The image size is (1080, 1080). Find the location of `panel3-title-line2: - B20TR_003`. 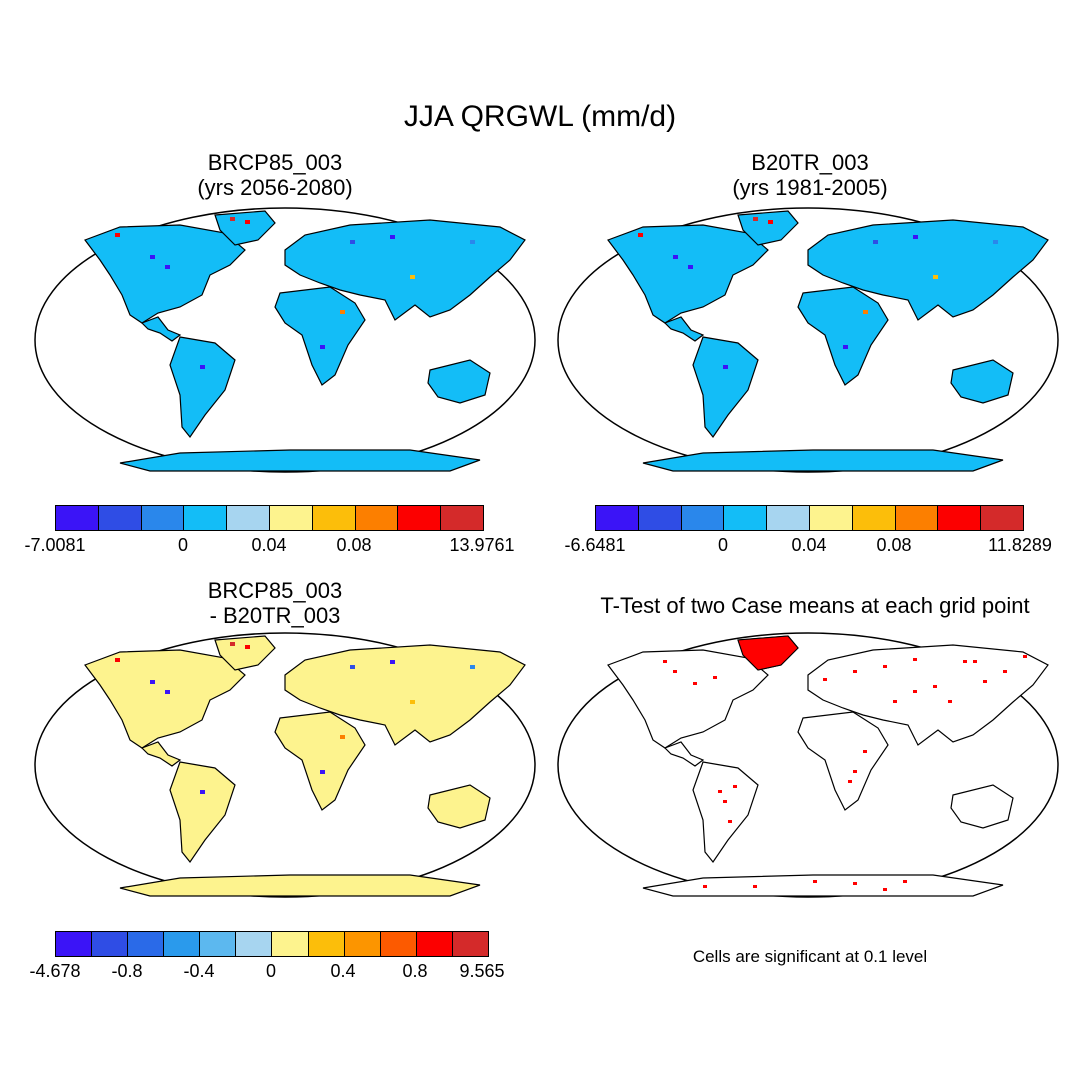

panel3-title-line2: - B20TR_003 is located at coordinates (275, 615).